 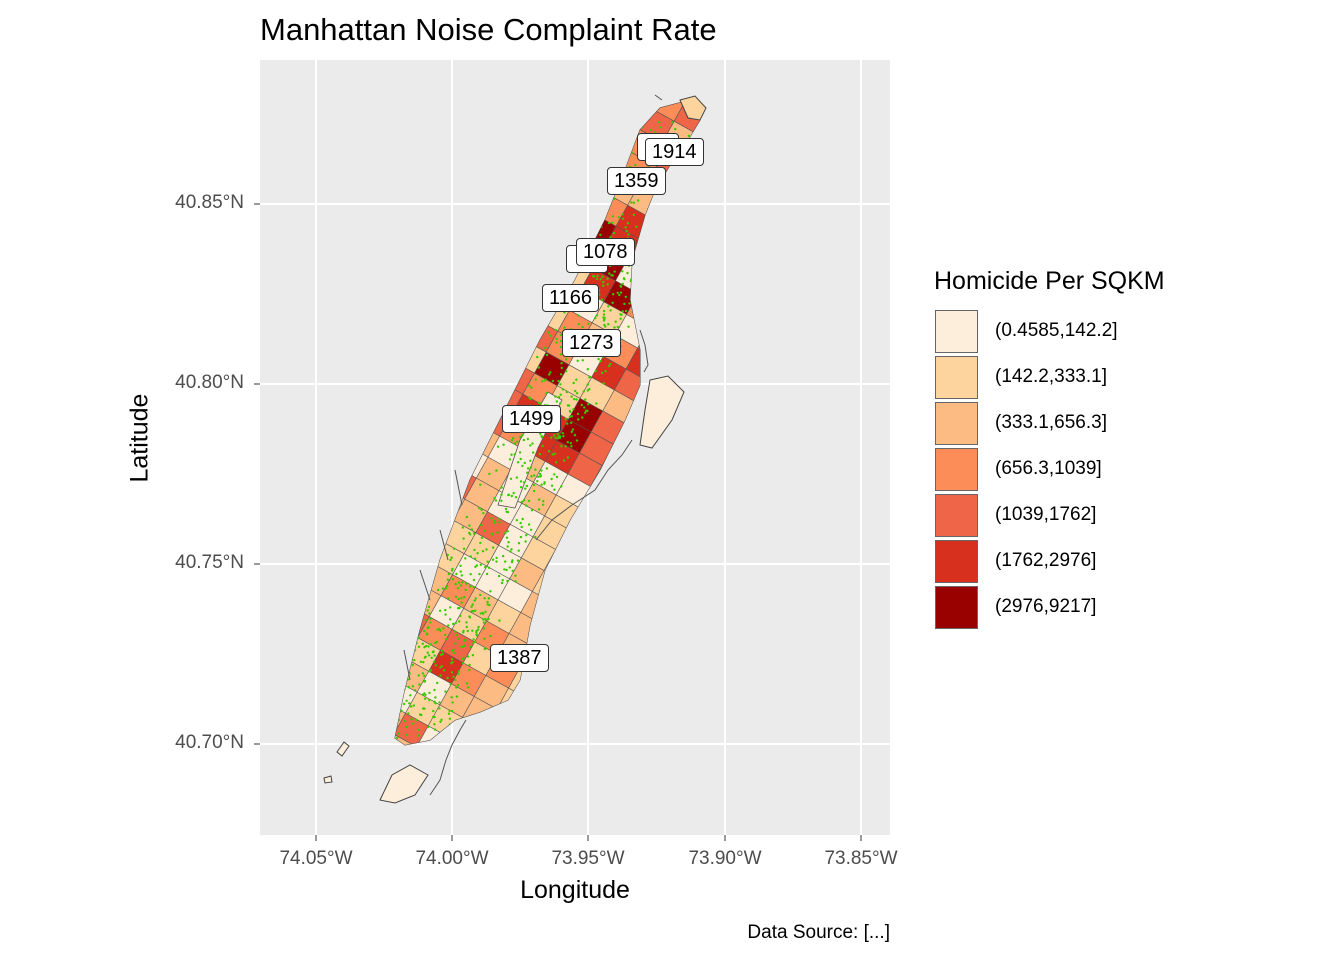 I want to click on data-source-caption: Data Source: [...], so click(x=818, y=932).